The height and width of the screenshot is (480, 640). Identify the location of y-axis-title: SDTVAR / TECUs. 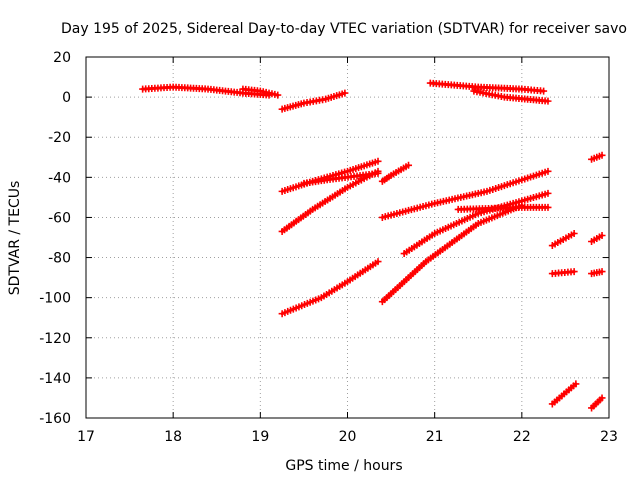
(15, 238).